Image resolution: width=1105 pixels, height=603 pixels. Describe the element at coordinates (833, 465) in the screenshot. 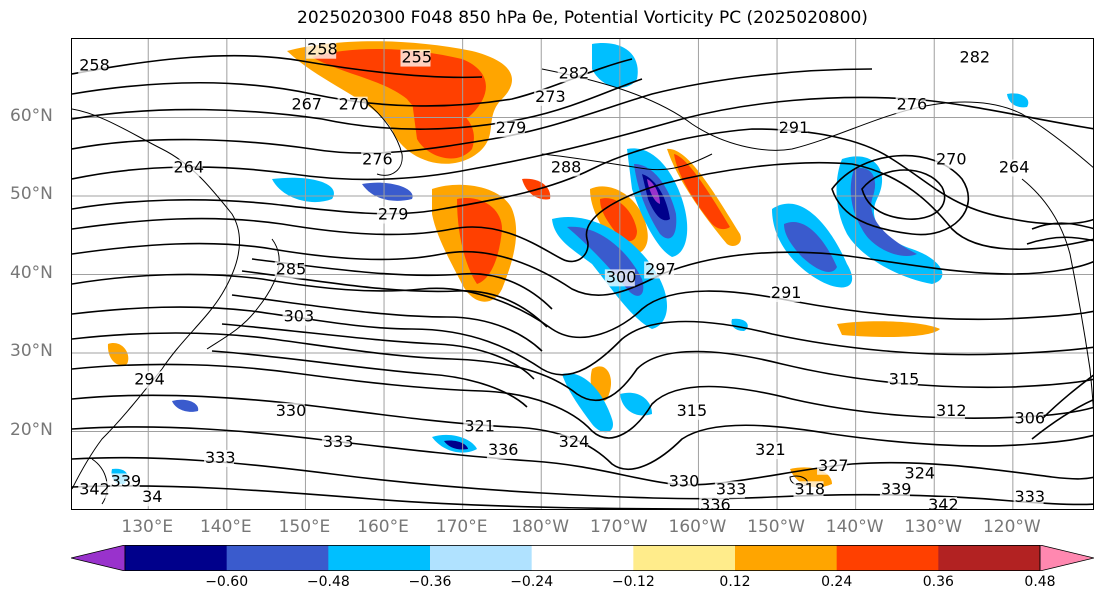

I see `contour-label: 327` at that location.